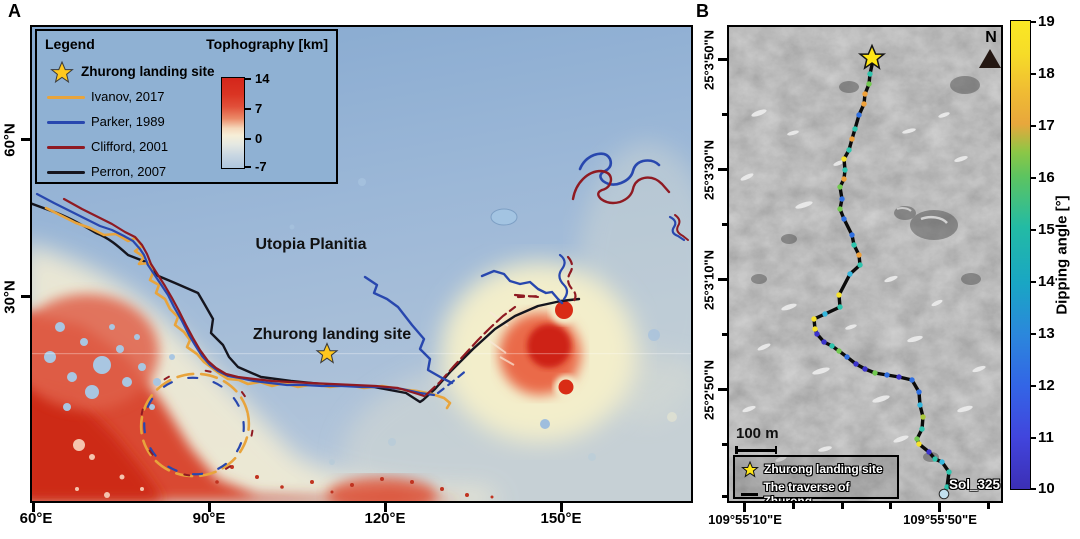 Image resolution: width=1080 pixels, height=539 pixels. What do you see at coordinates (872, 56) in the screenshot?
I see `zhurong-star-b` at bounding box center [872, 56].